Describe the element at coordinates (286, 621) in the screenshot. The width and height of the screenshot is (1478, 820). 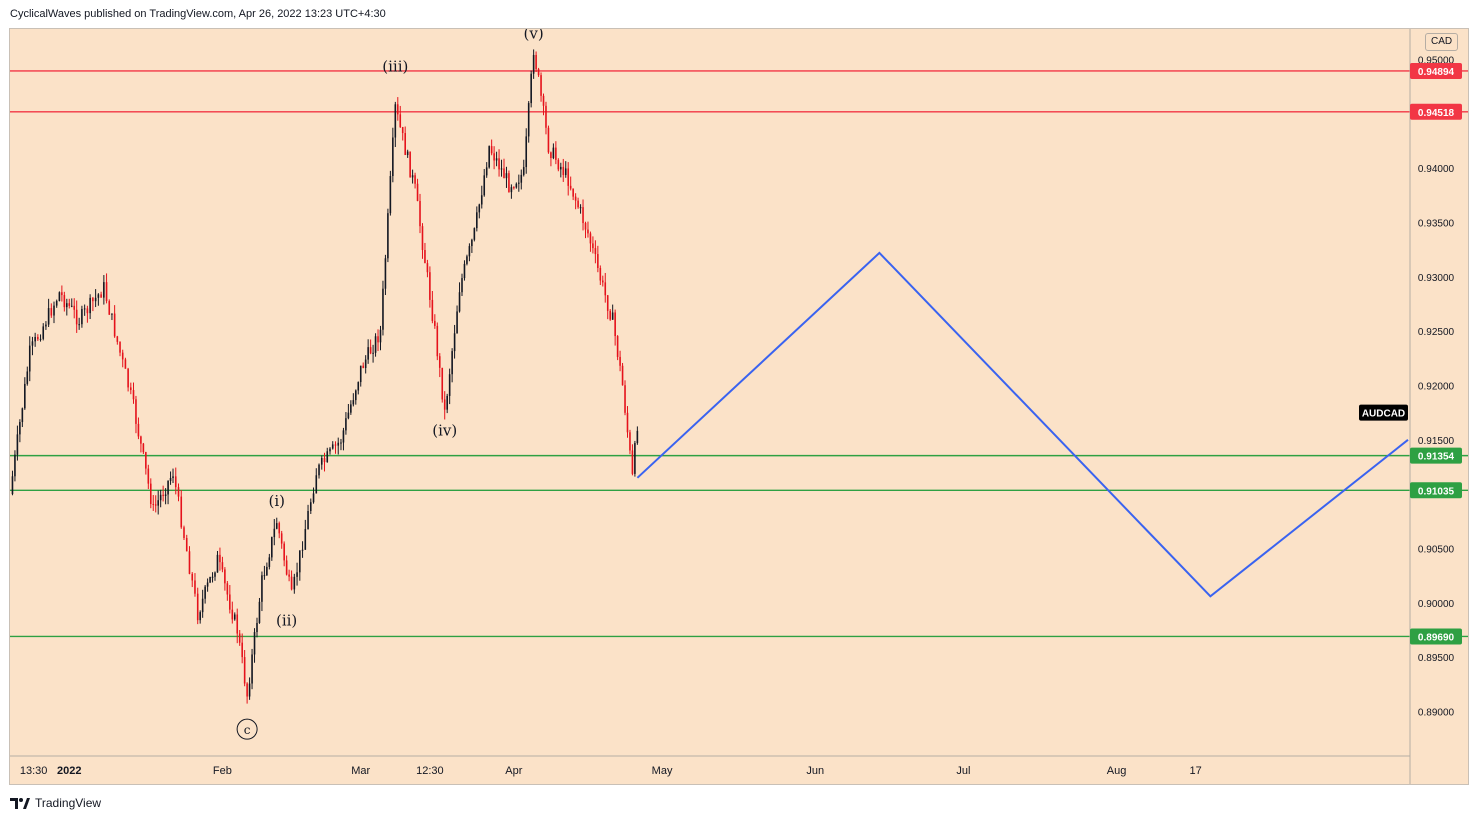
I see `wave-label: (ii)` at that location.